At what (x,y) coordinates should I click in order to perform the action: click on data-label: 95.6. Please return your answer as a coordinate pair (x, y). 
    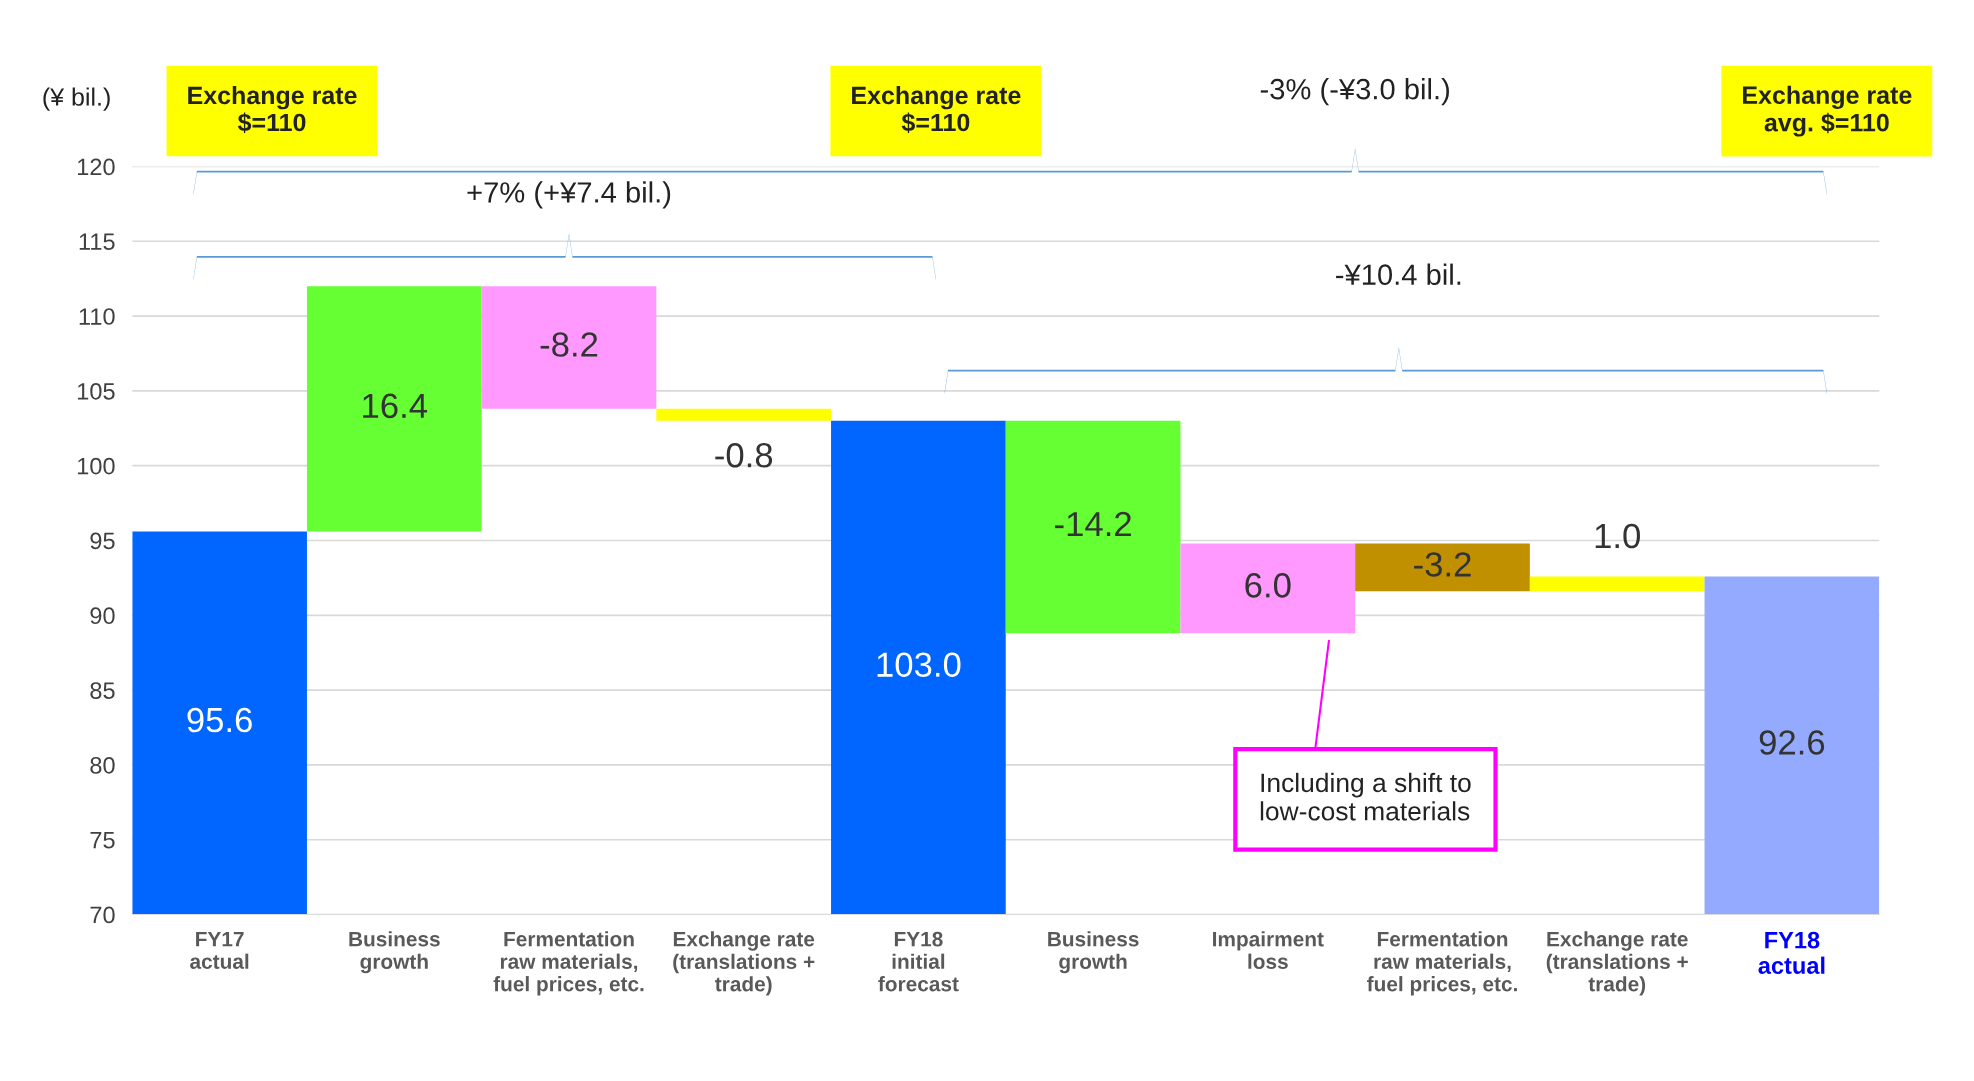
    Looking at the image, I should click on (219, 720).